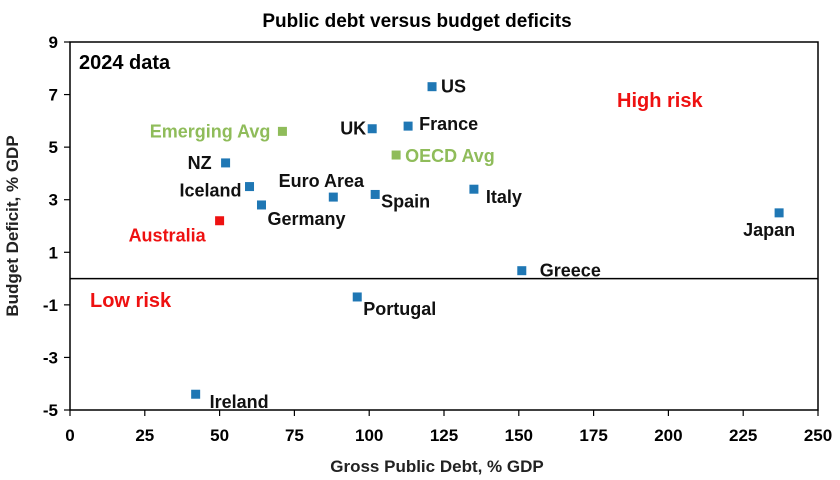 The height and width of the screenshot is (480, 840). What do you see at coordinates (660, 101) in the screenshot?
I see `high-risk-label: High risk` at bounding box center [660, 101].